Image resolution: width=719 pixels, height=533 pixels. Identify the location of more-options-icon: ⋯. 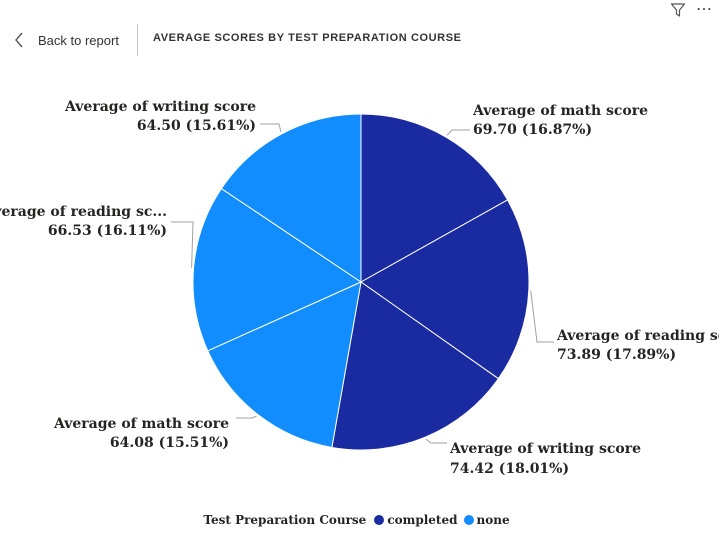
(704, 9).